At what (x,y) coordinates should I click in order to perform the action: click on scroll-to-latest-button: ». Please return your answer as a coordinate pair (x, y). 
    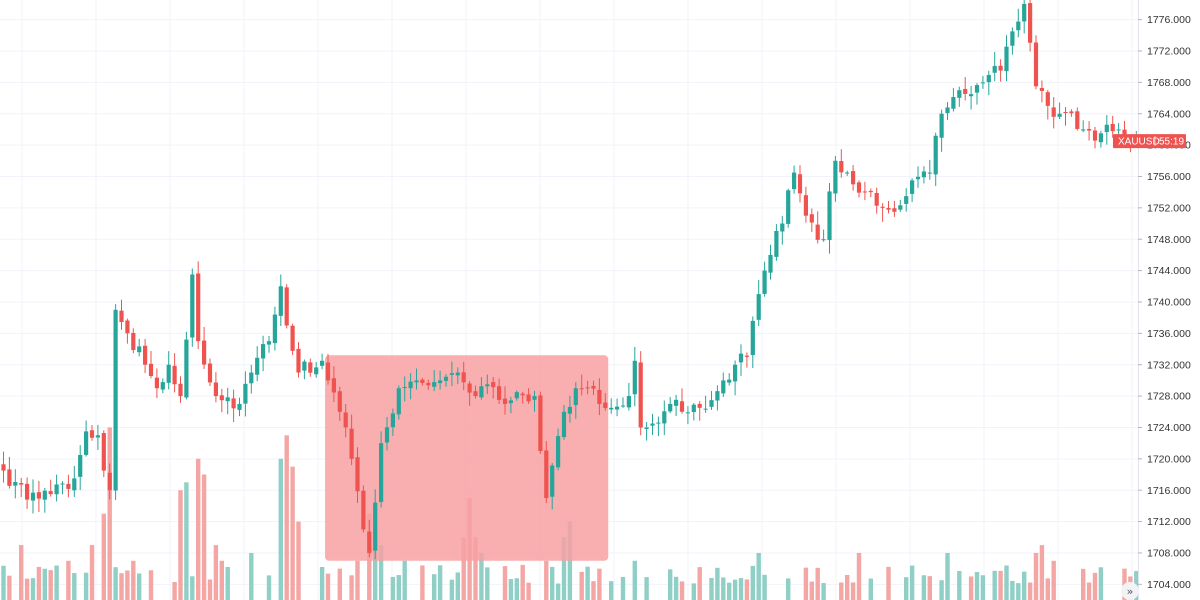
    Looking at the image, I should click on (1130, 591).